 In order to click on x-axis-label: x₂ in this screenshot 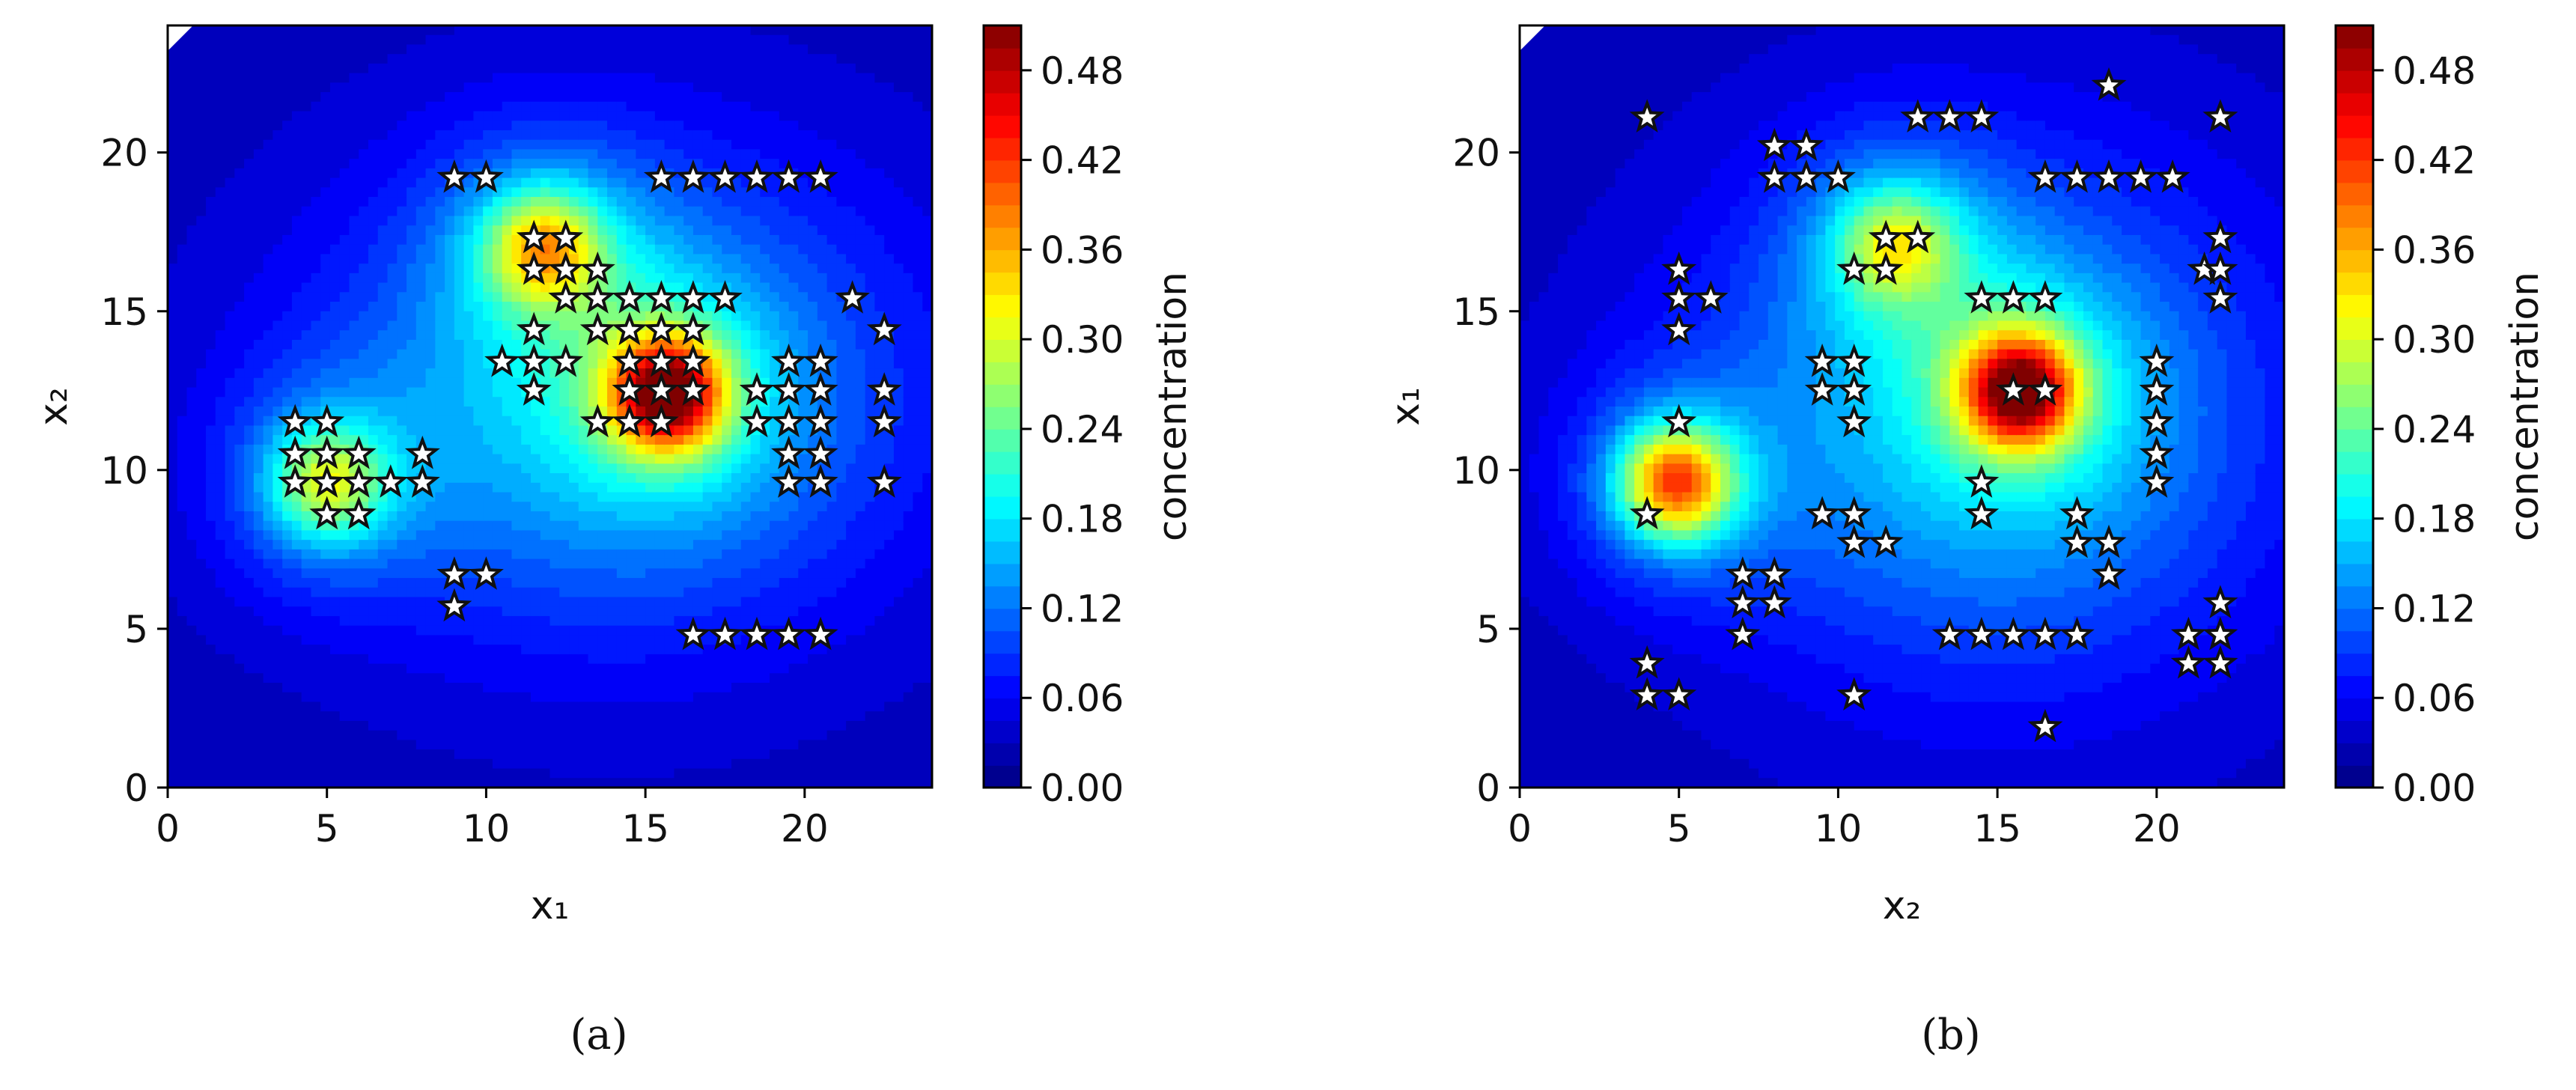, I will do `click(1902, 905)`.